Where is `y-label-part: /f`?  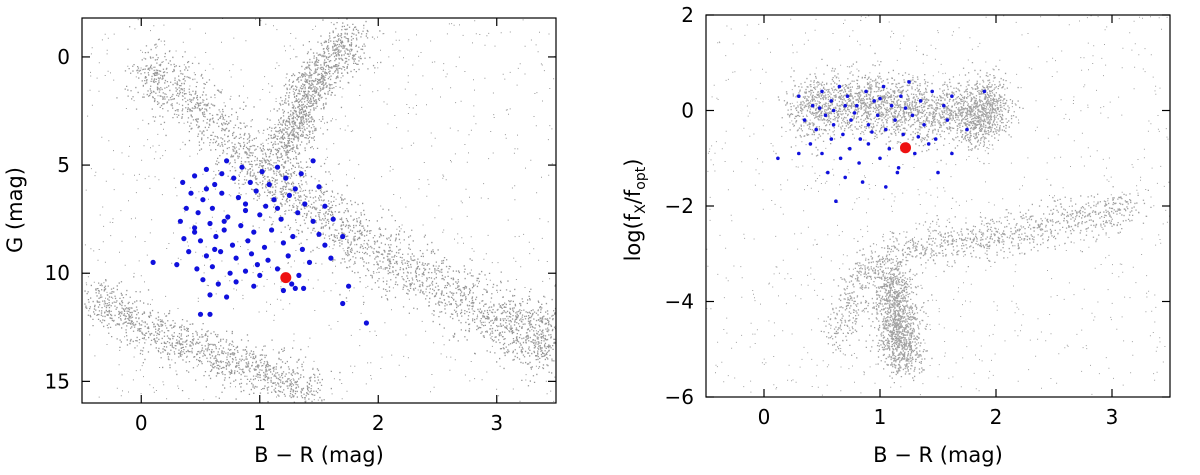
y-label-part: /f is located at coordinates (633, 196).